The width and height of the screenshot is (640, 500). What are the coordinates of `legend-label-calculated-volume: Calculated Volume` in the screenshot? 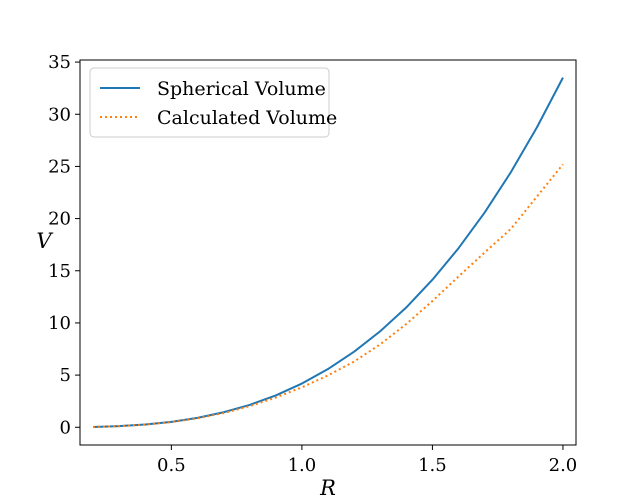 It's located at (247, 118).